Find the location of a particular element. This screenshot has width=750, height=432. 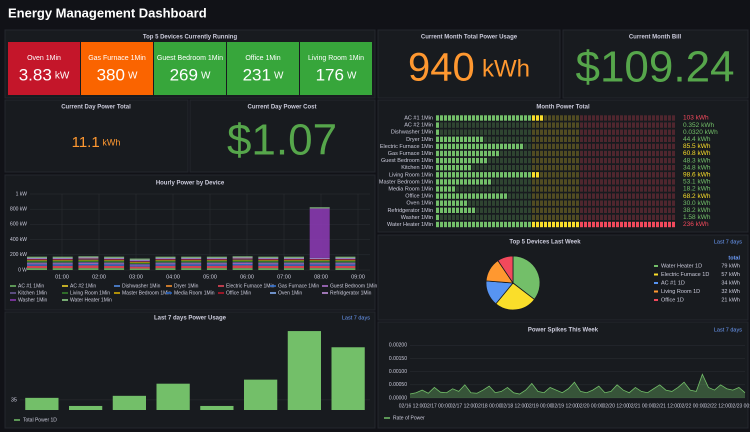

stat-unit: W is located at coordinates (352, 76).